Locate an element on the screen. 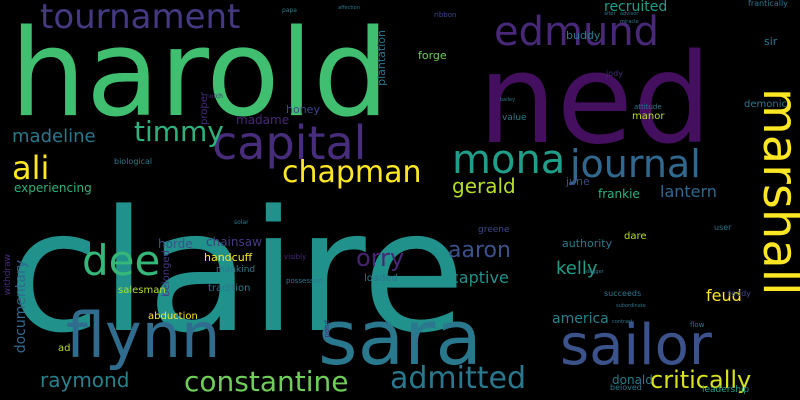  word-documentary: documentary is located at coordinates (21, 307).